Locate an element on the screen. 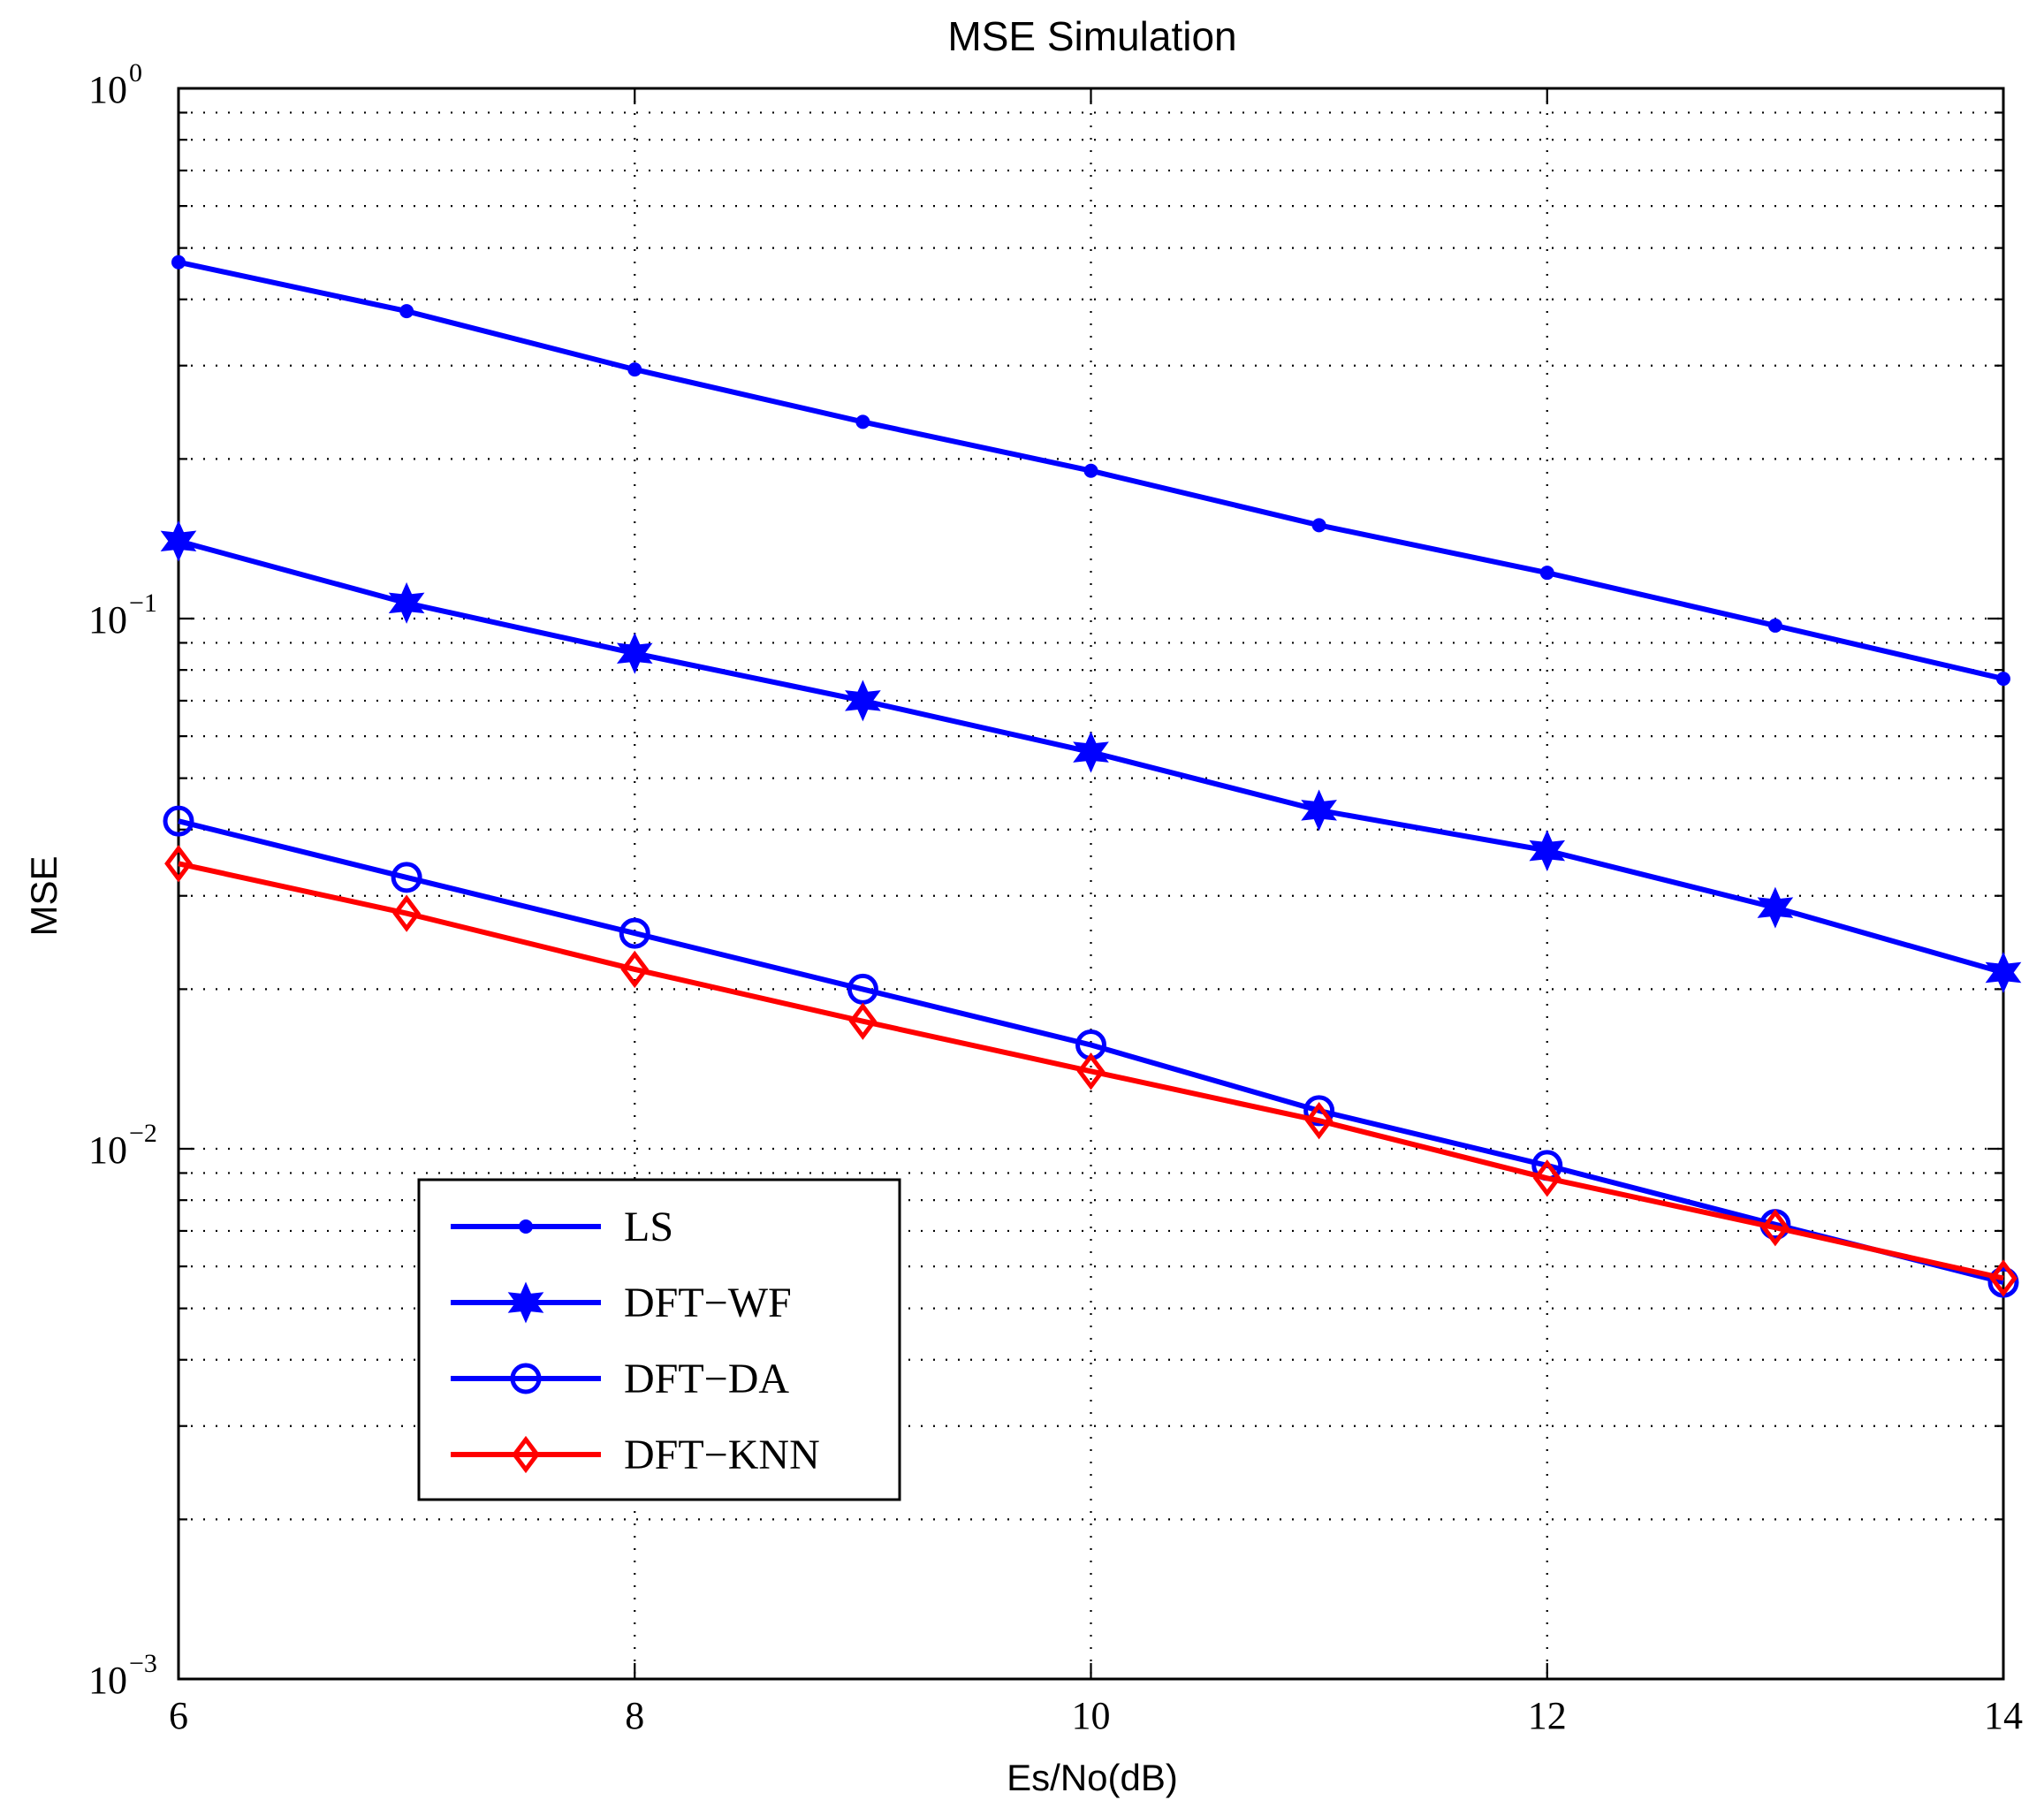 The height and width of the screenshot is (1808, 2044). legend-marker-dft-da is located at coordinates (526, 1378).